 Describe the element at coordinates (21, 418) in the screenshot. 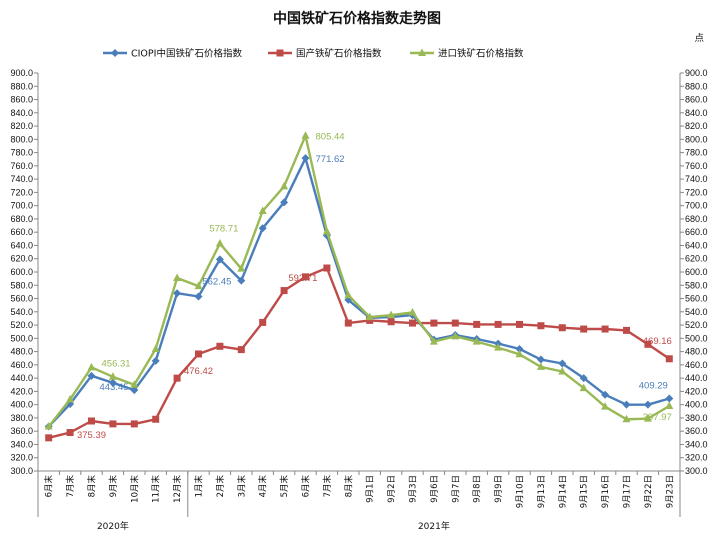

I see `y-tick-label: 380.0` at that location.